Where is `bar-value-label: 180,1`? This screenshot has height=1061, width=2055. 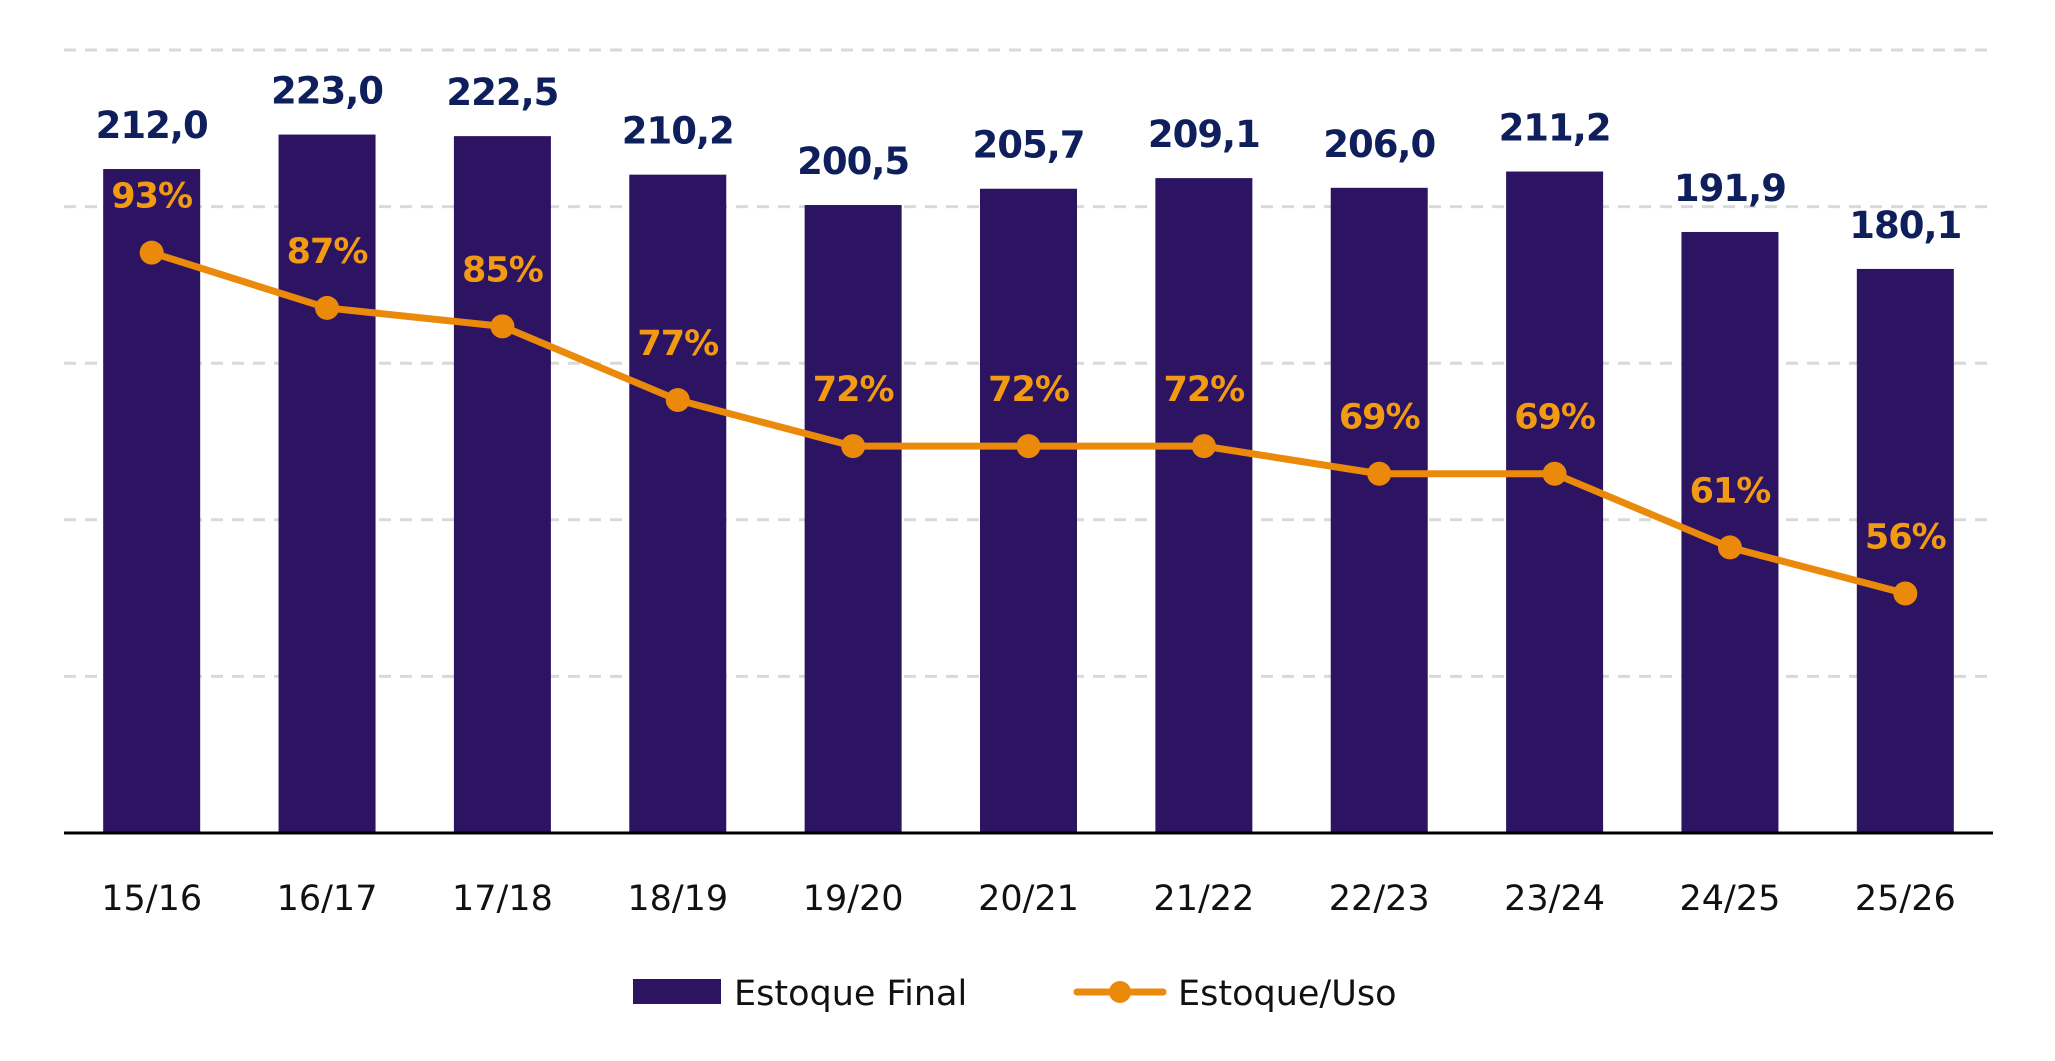
bar-value-label: 180,1 is located at coordinates (1905, 225).